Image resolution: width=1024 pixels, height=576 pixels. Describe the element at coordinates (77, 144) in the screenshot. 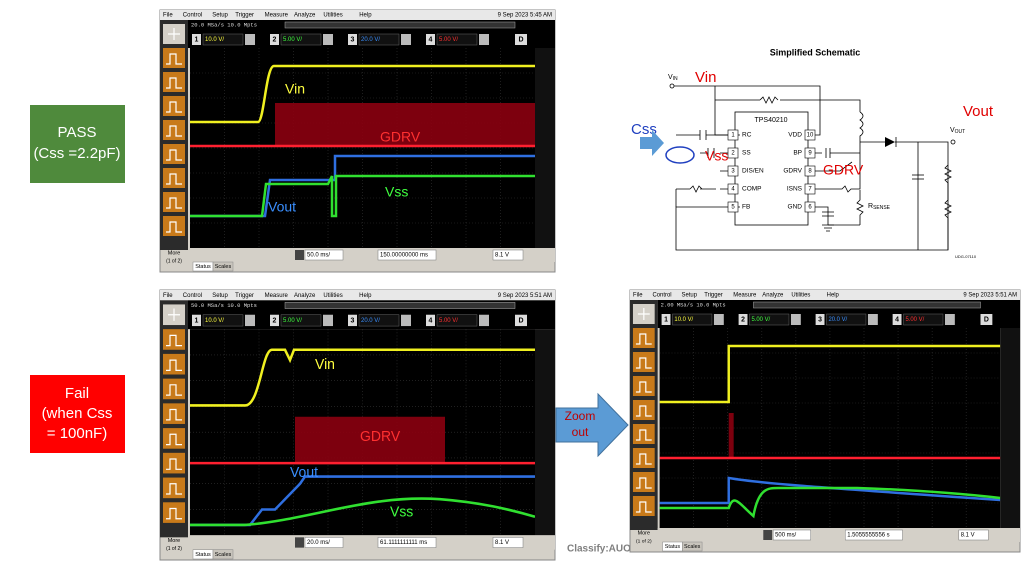

I see `pass-box` at that location.